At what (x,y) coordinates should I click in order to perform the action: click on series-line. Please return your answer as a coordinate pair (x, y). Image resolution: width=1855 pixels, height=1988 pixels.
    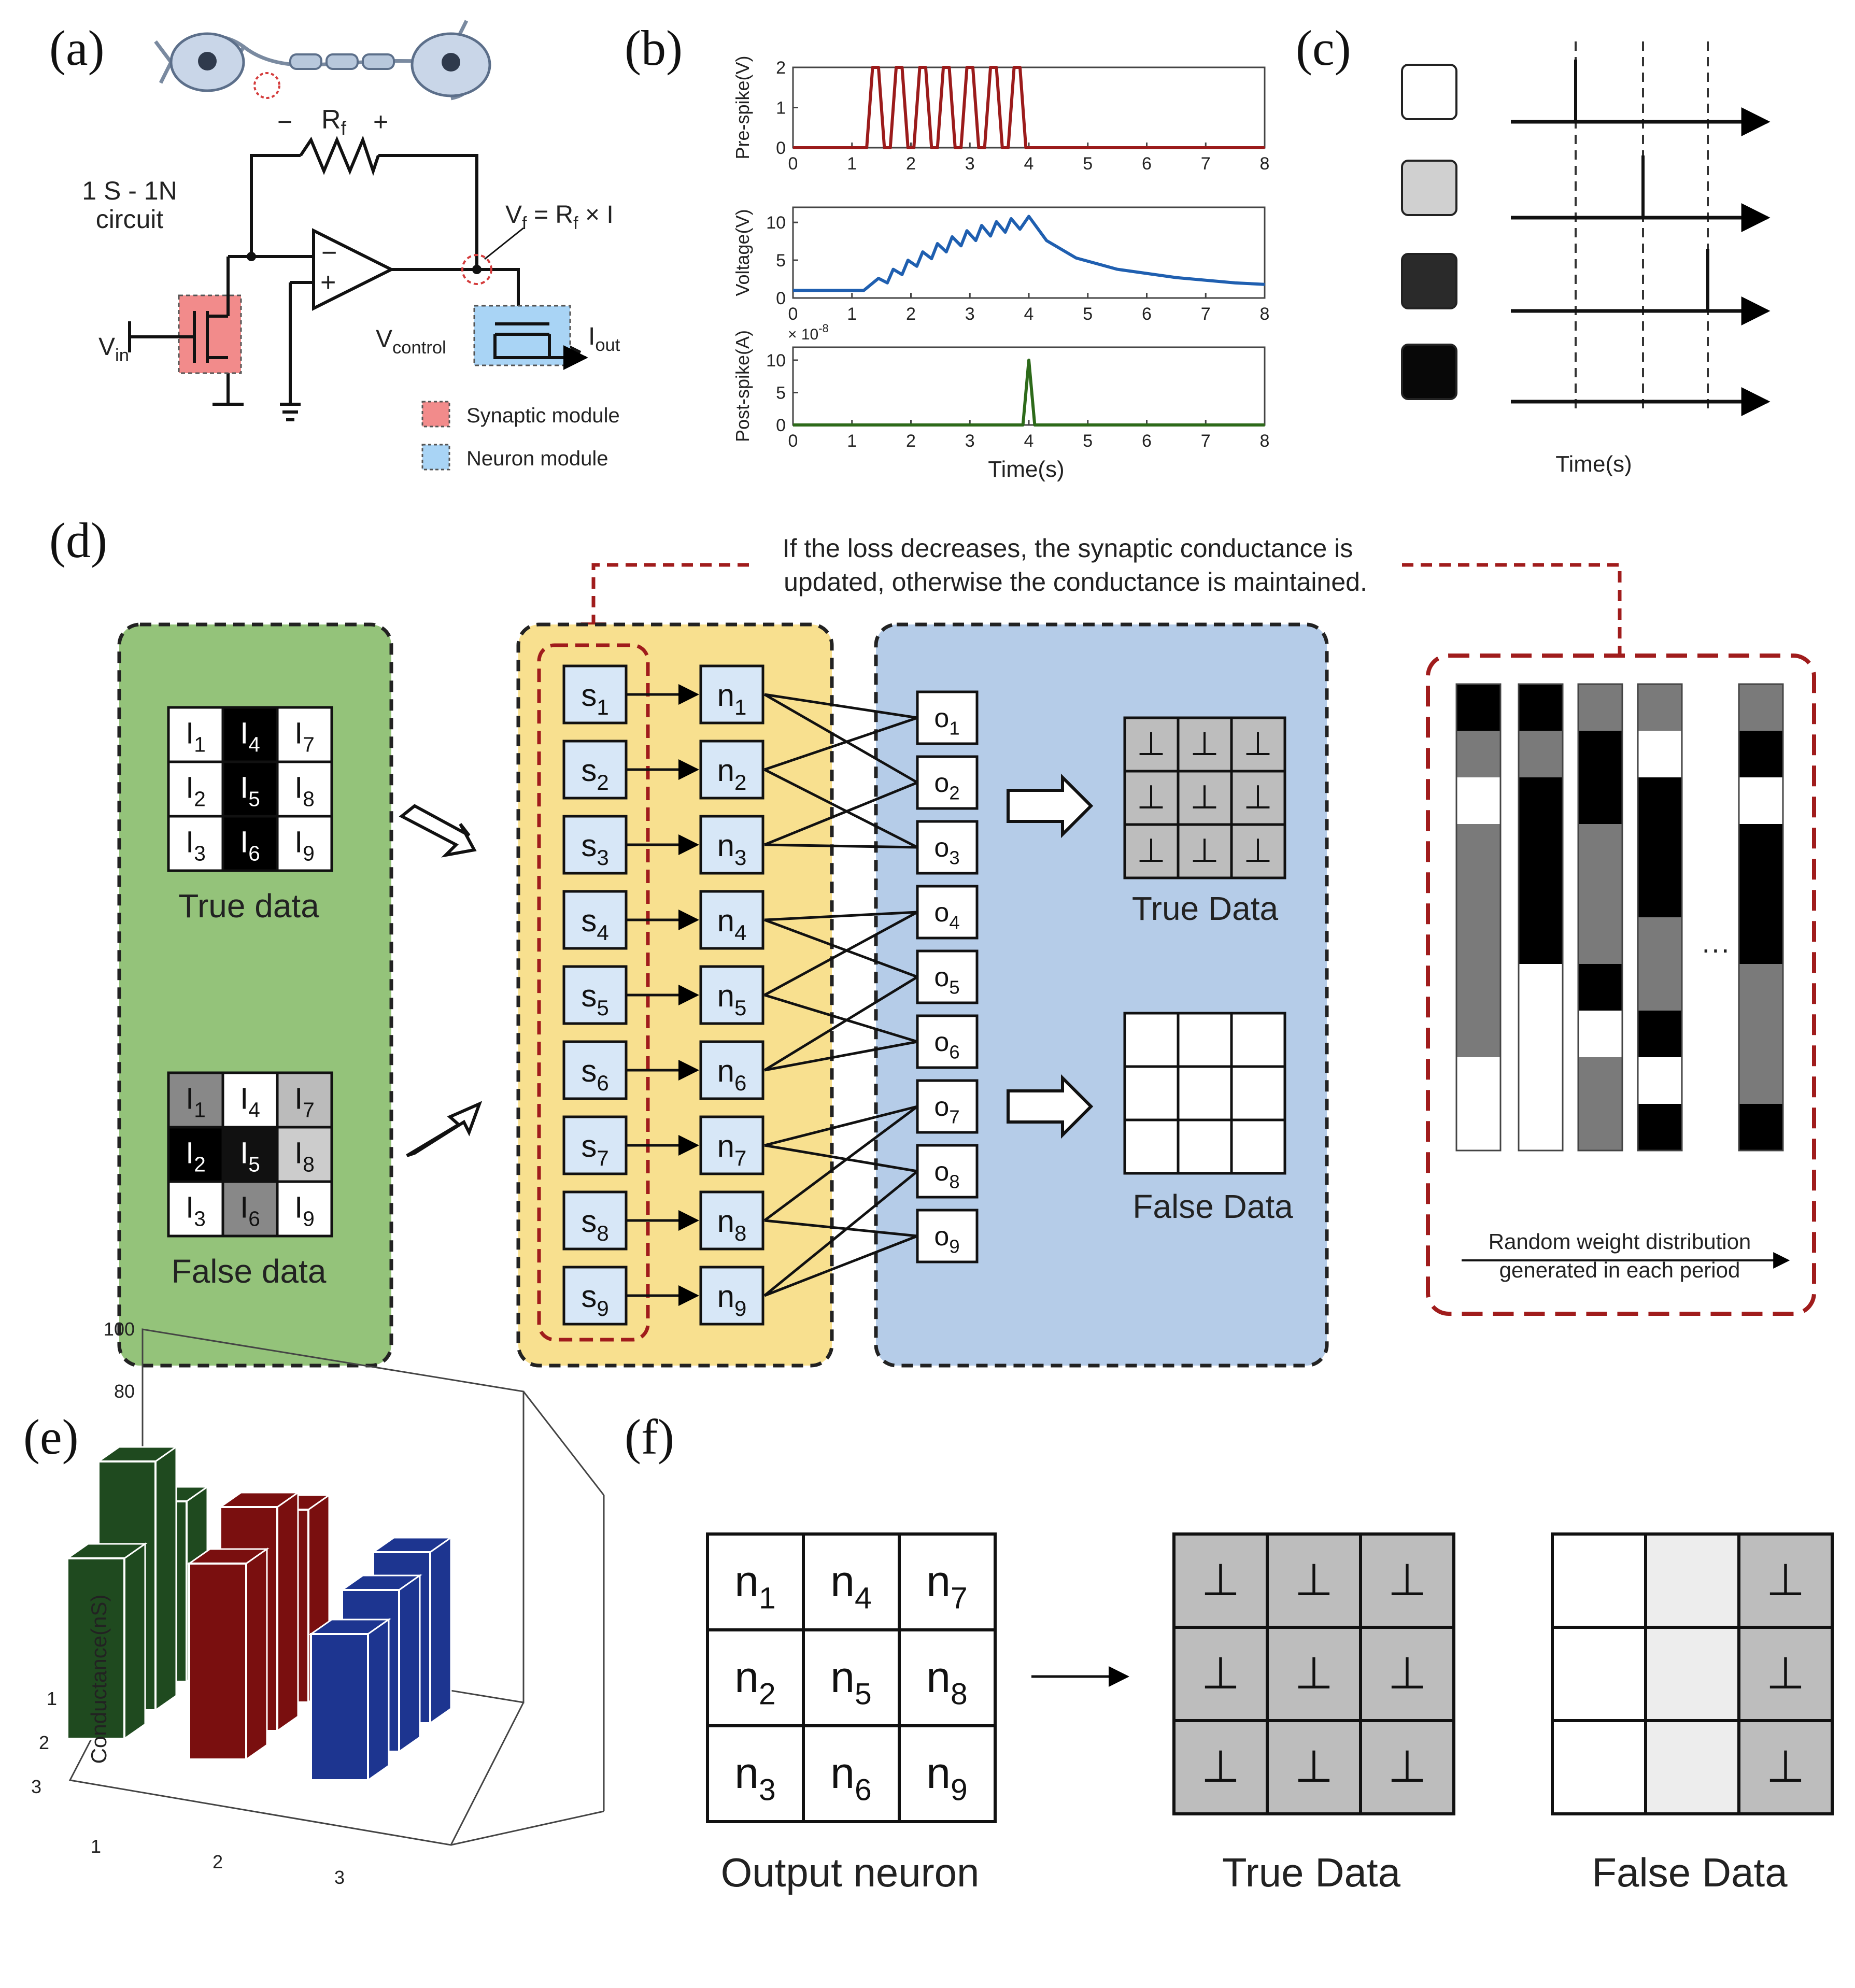
    Looking at the image, I should click on (1029, 254).